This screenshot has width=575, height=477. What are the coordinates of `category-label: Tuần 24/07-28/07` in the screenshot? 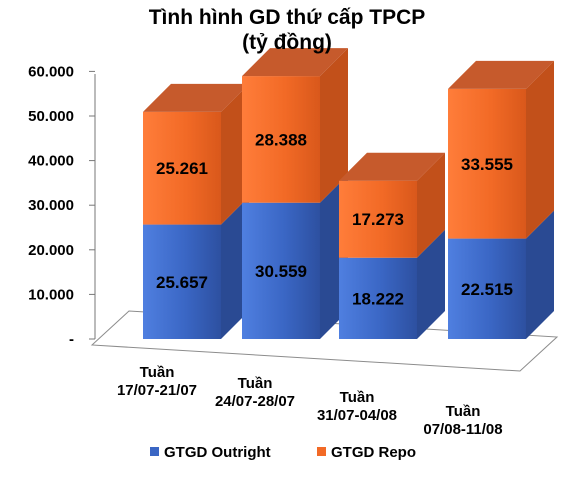 It's located at (255, 392).